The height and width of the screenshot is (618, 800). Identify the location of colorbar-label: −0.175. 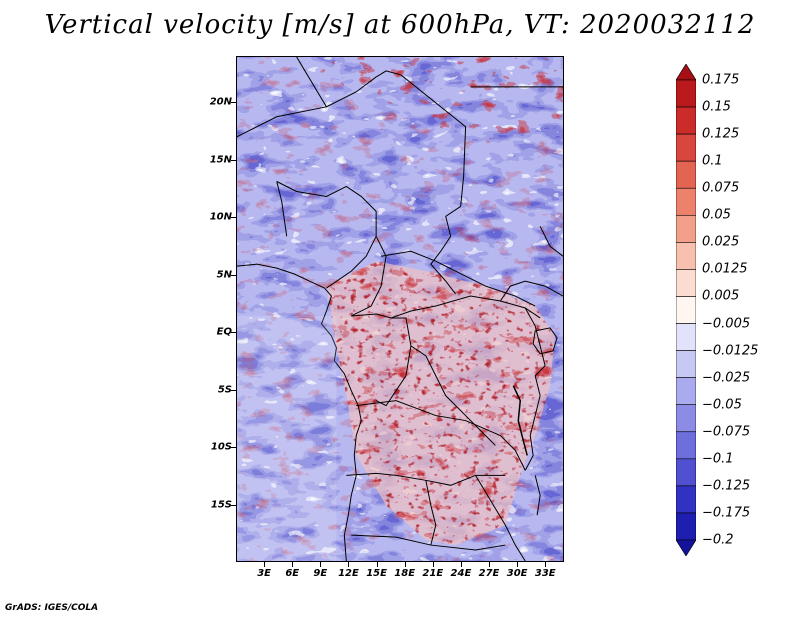
(726, 513).